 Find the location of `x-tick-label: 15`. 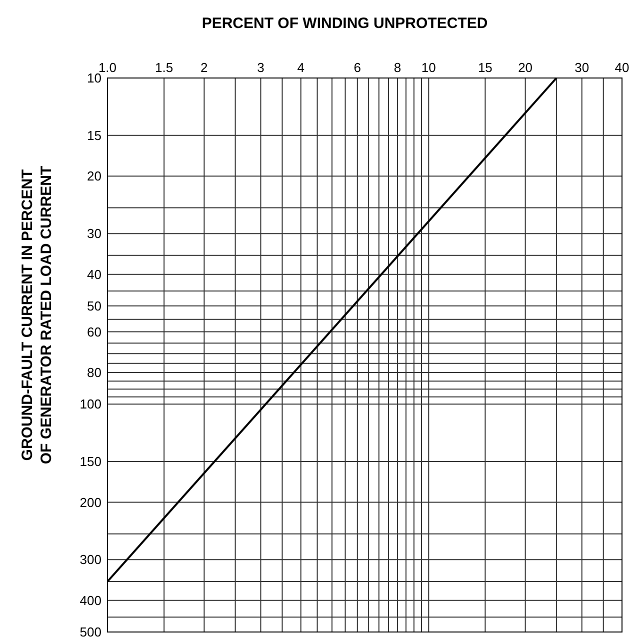

x-tick-label: 15 is located at coordinates (485, 67).